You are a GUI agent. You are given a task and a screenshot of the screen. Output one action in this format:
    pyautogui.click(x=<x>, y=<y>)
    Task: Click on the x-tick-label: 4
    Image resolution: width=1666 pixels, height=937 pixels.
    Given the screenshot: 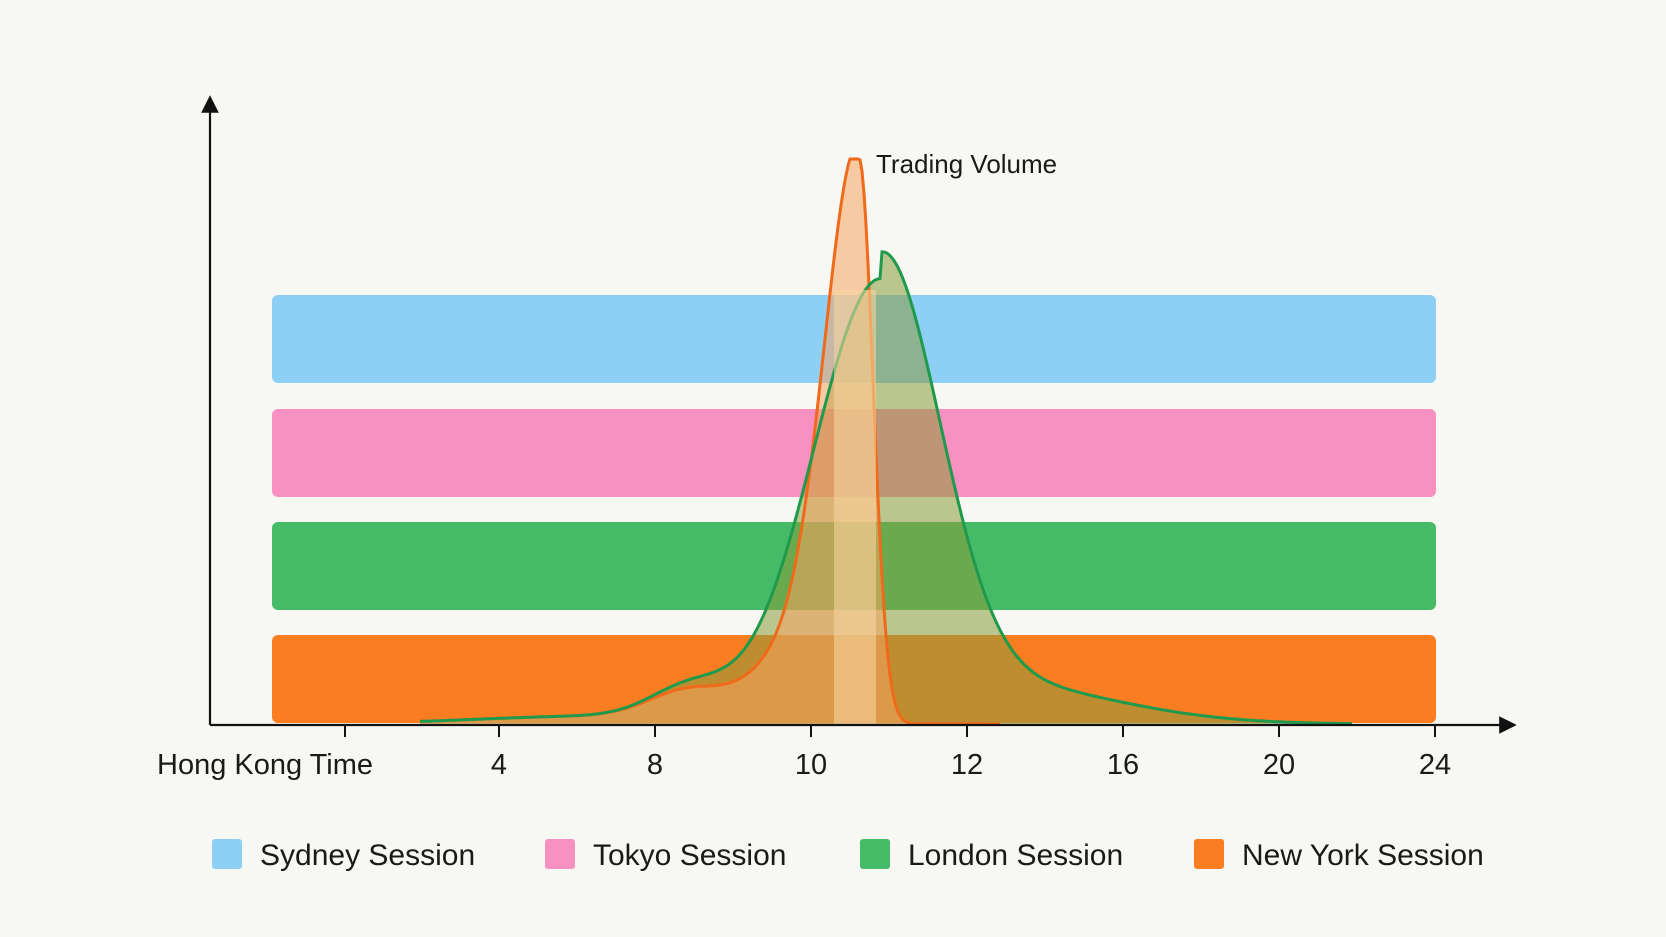 What is the action you would take?
    pyautogui.click(x=499, y=765)
    